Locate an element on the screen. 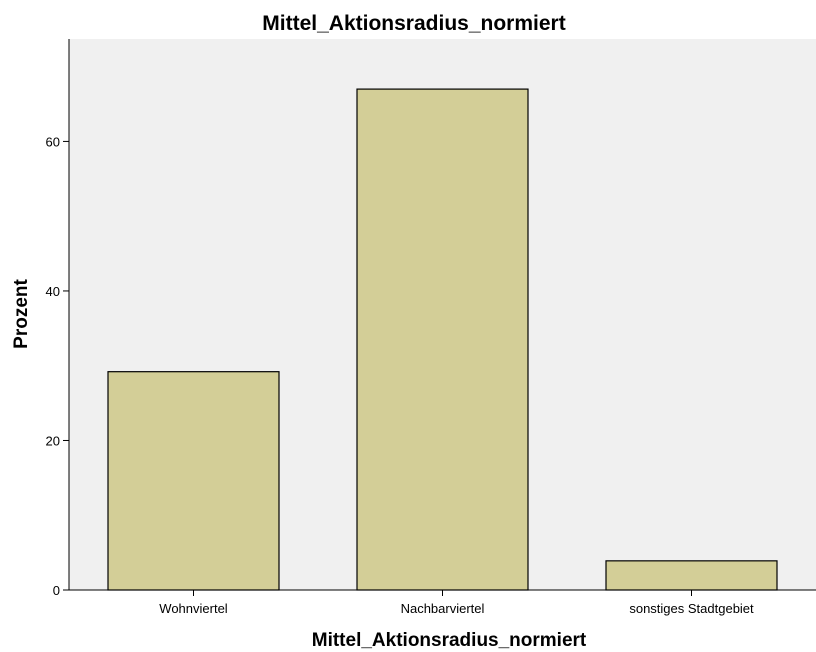 The width and height of the screenshot is (816, 652). x-tick-label-1: Nachbarviertel is located at coordinates (443, 608).